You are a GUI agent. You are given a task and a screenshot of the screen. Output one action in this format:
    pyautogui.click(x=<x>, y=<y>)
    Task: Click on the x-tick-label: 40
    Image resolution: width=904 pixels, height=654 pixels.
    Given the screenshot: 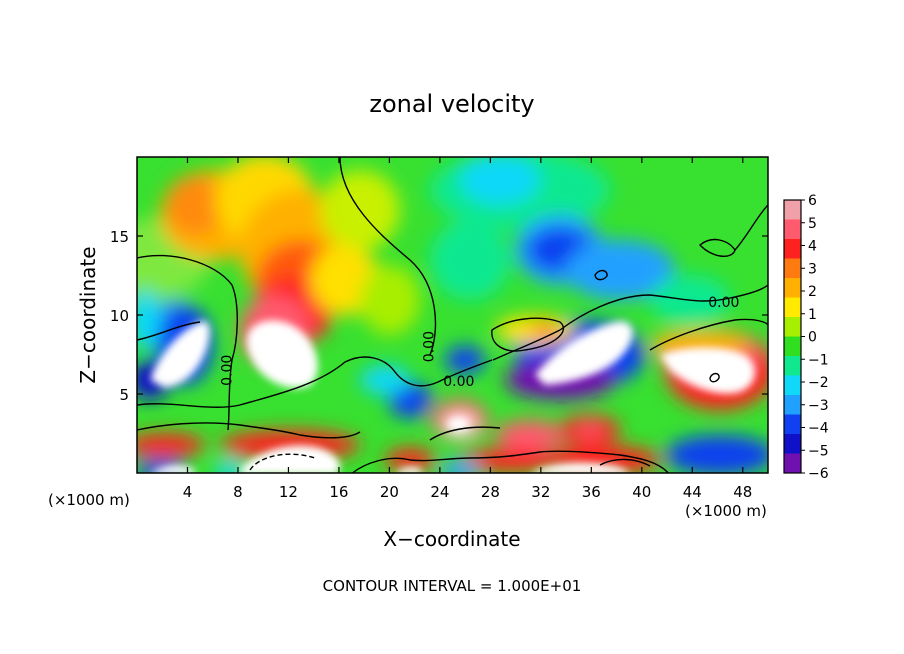 What is the action you would take?
    pyautogui.click(x=641, y=492)
    